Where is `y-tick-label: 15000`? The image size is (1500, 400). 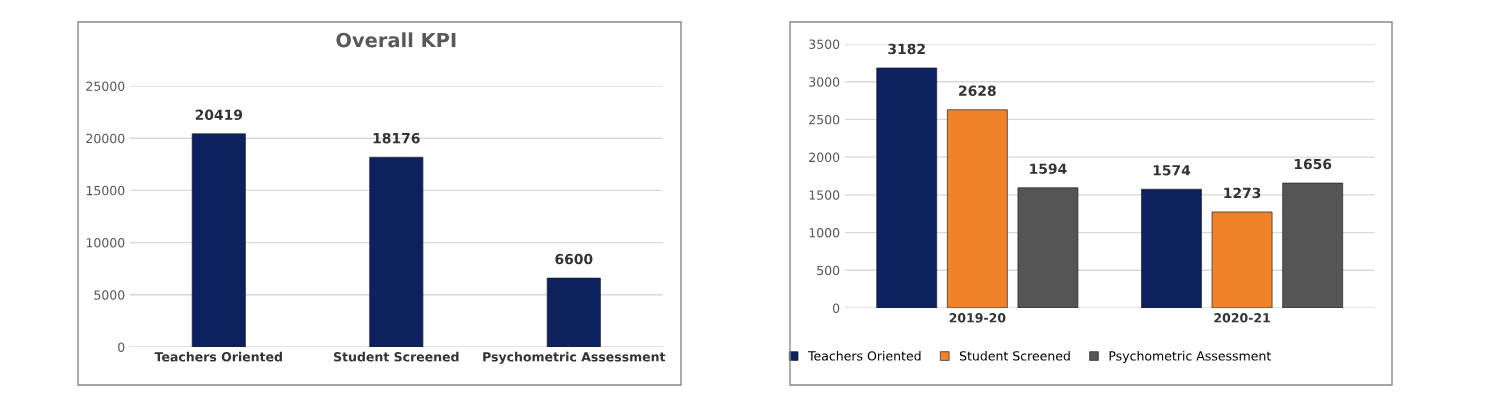
y-tick-label: 15000 is located at coordinates (105, 190).